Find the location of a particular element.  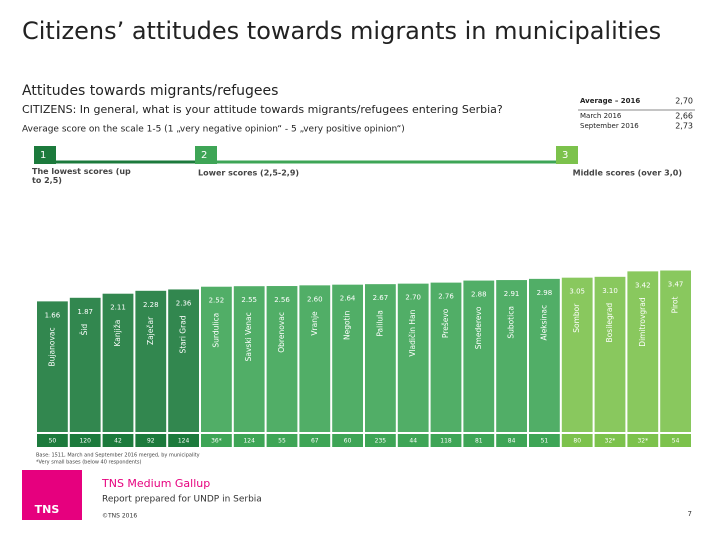

base-label: 80 is located at coordinates (577, 441).